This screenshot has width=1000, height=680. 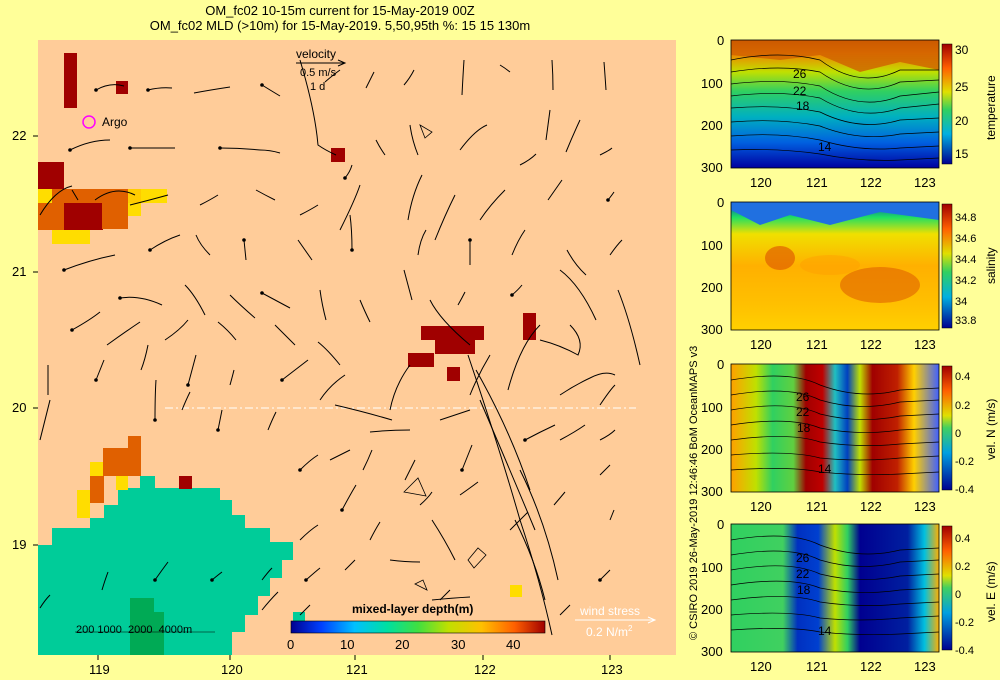 What do you see at coordinates (609, 631) in the screenshot?
I see `wind-stress-value: 0.2 N/m2` at bounding box center [609, 631].